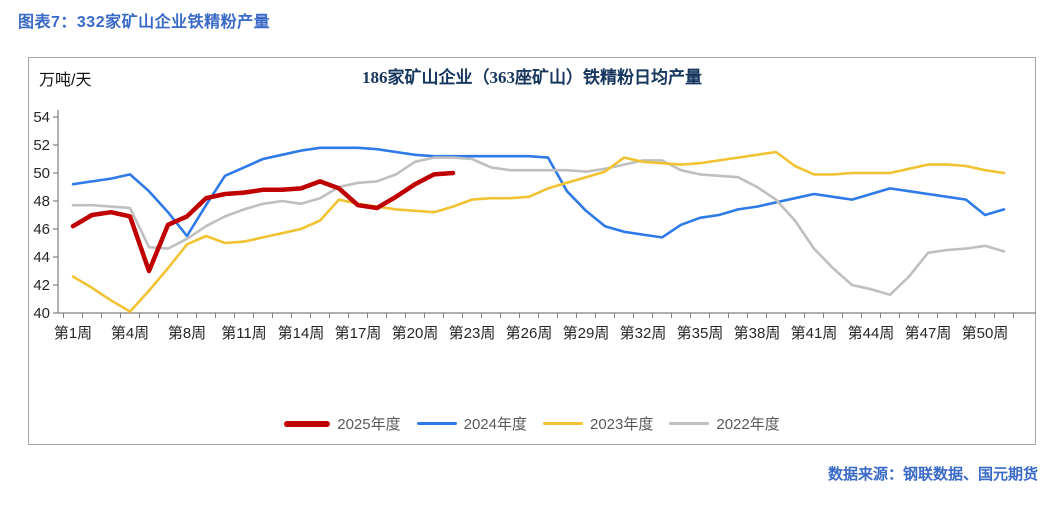 This screenshot has height=510, width=1058. I want to click on legend-label: 2025年度, so click(369, 424).